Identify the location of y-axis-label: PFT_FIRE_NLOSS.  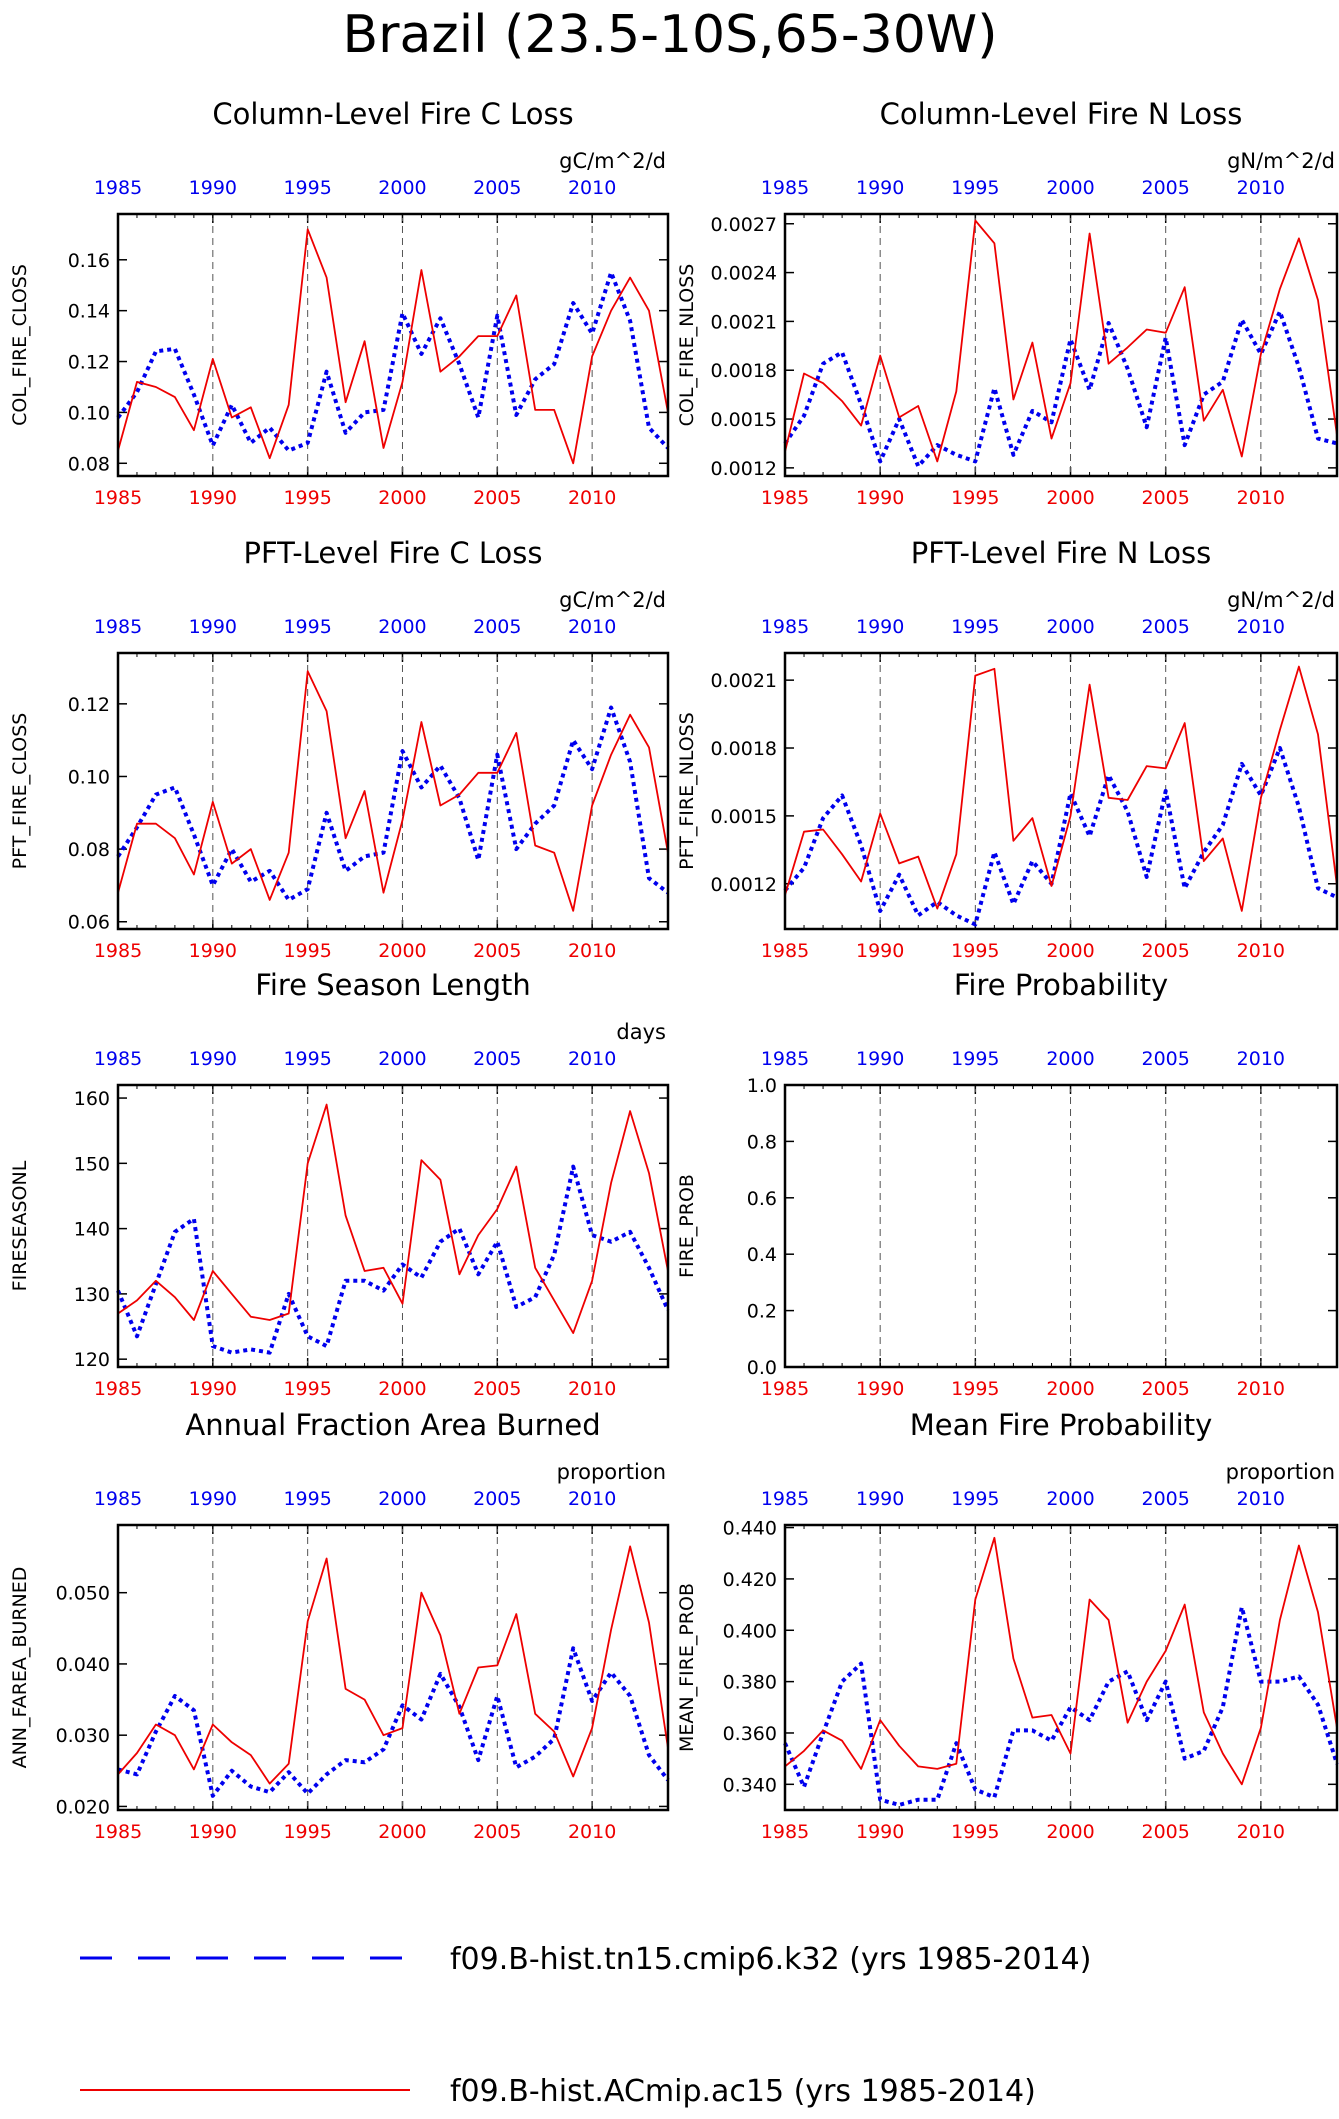
(687, 791).